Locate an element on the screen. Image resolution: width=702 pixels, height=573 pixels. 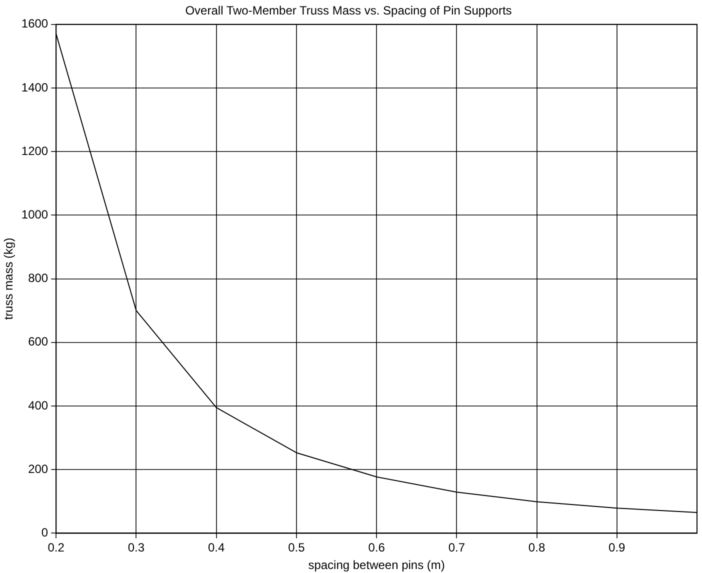
x-tick-label: 0.2 is located at coordinates (56, 547).